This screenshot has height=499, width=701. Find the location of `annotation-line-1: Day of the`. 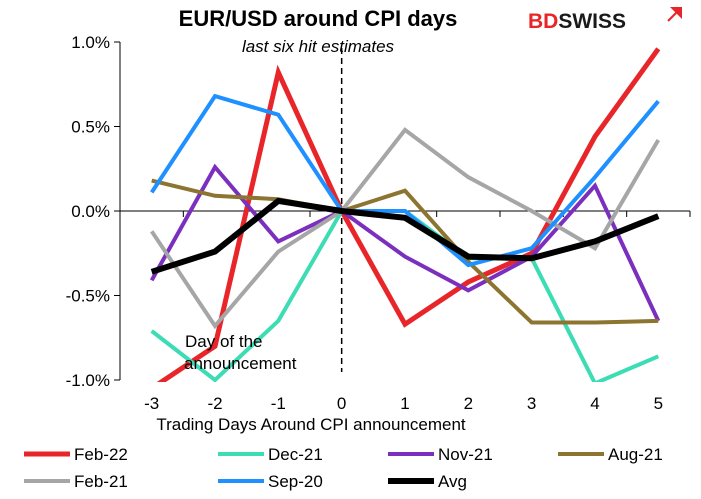

annotation-line-1: Day of the is located at coordinates (224, 341).